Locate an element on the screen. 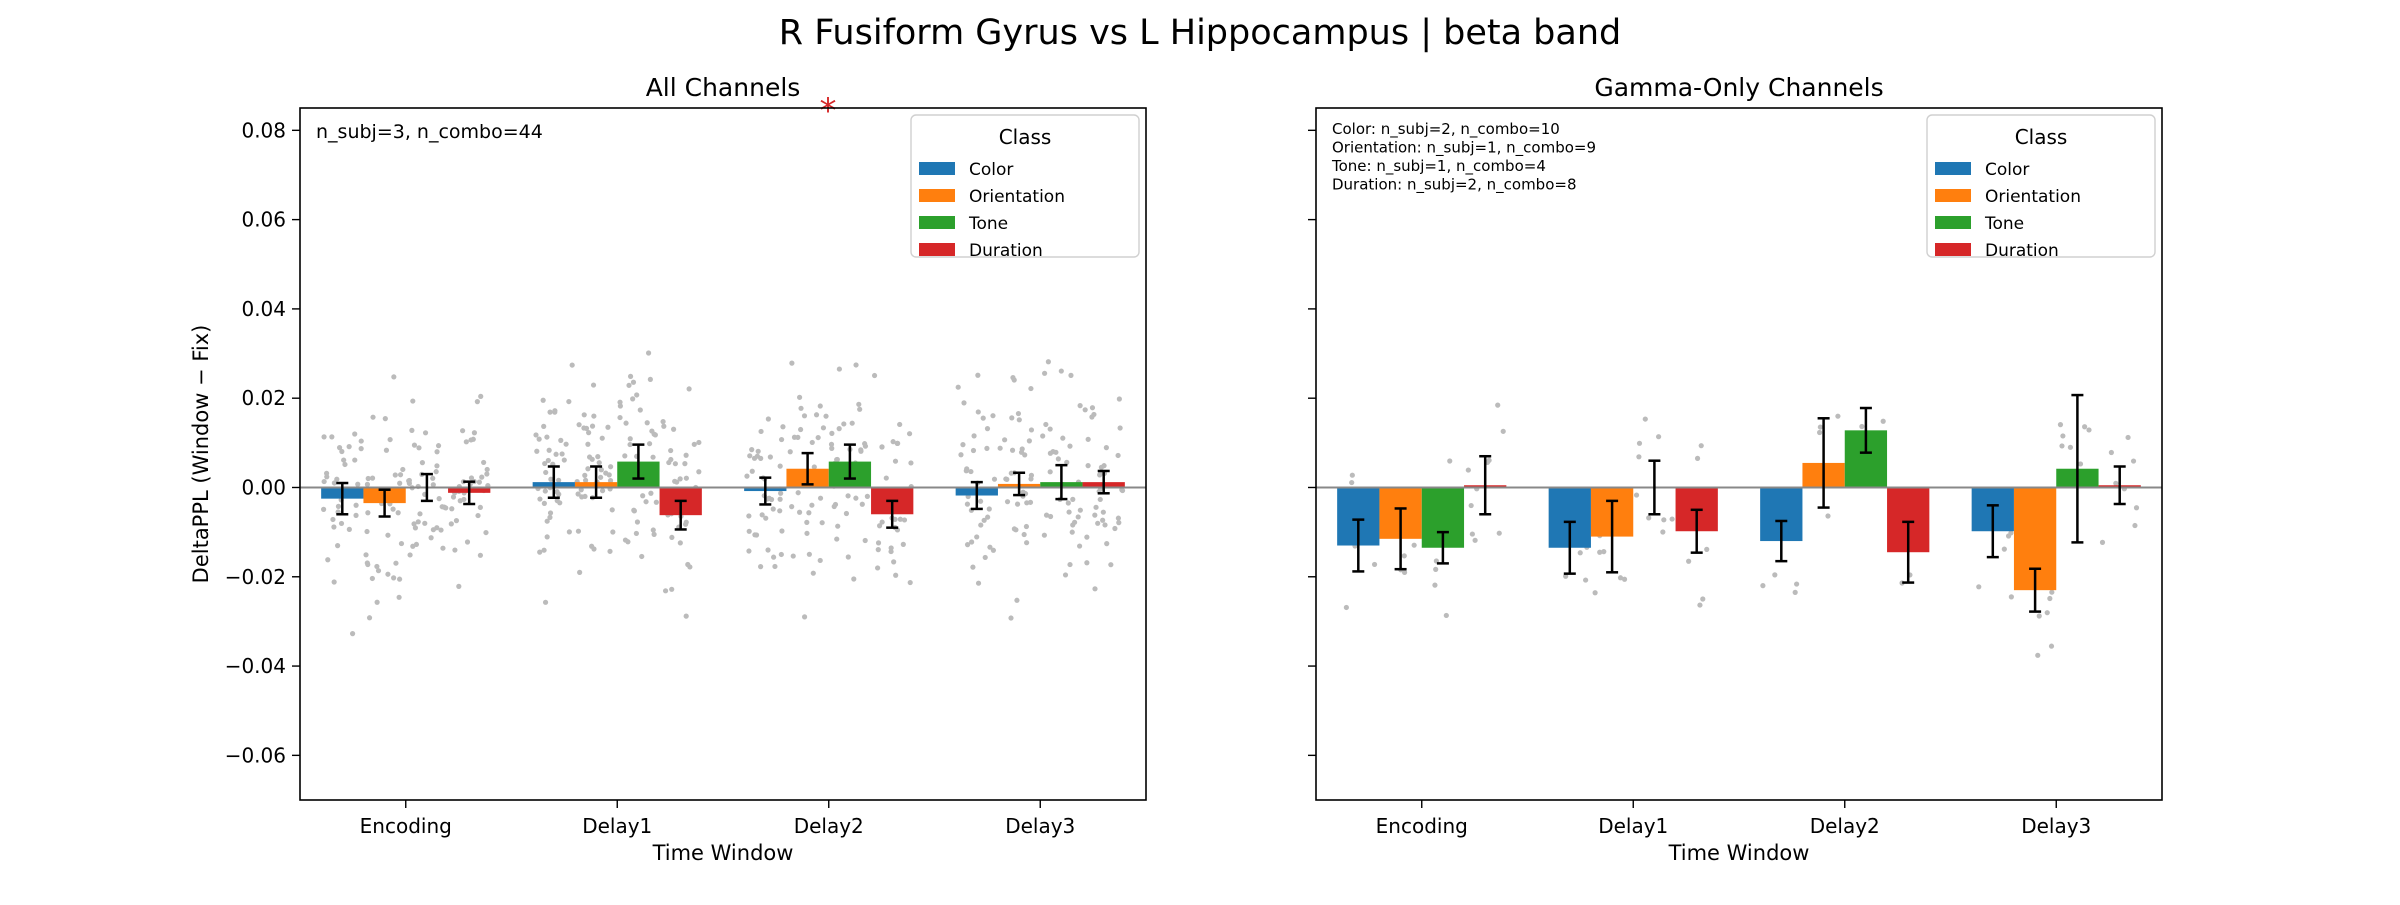  x-axis-label: Time Window is located at coordinates (723, 853).